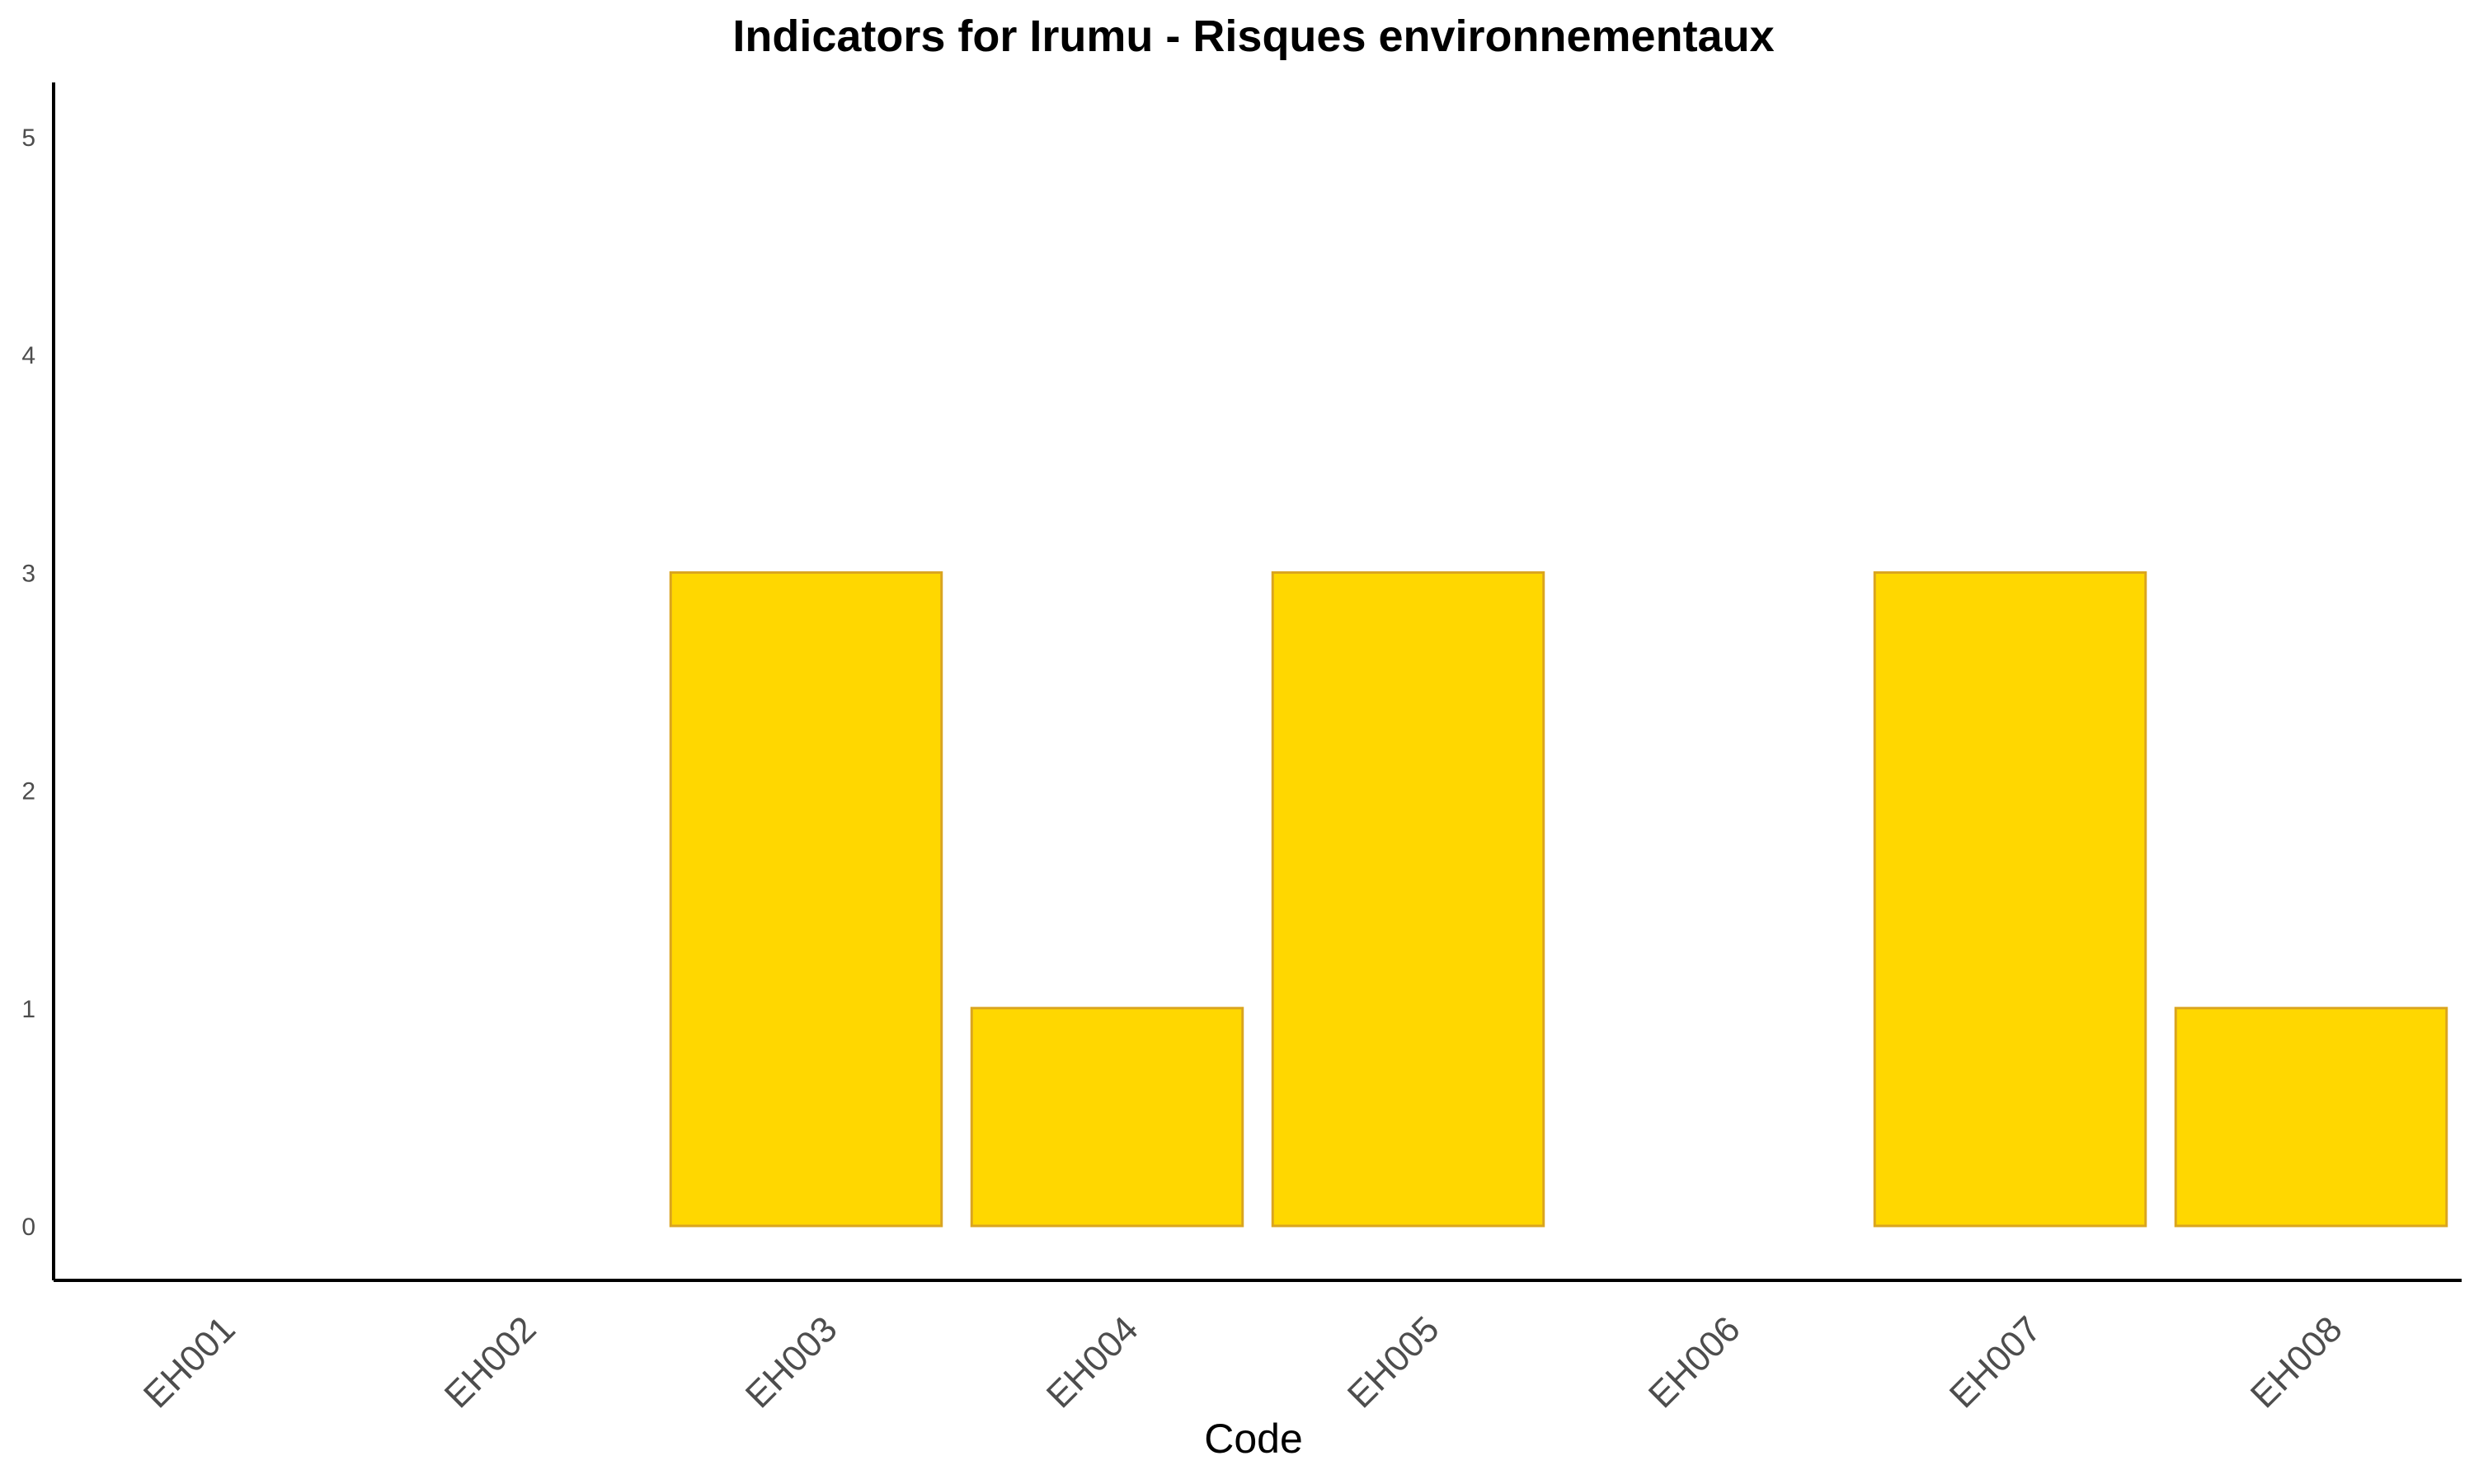 The width and height of the screenshot is (2474, 1484). I want to click on x-tick-label: EH008, so click(2296, 1362).